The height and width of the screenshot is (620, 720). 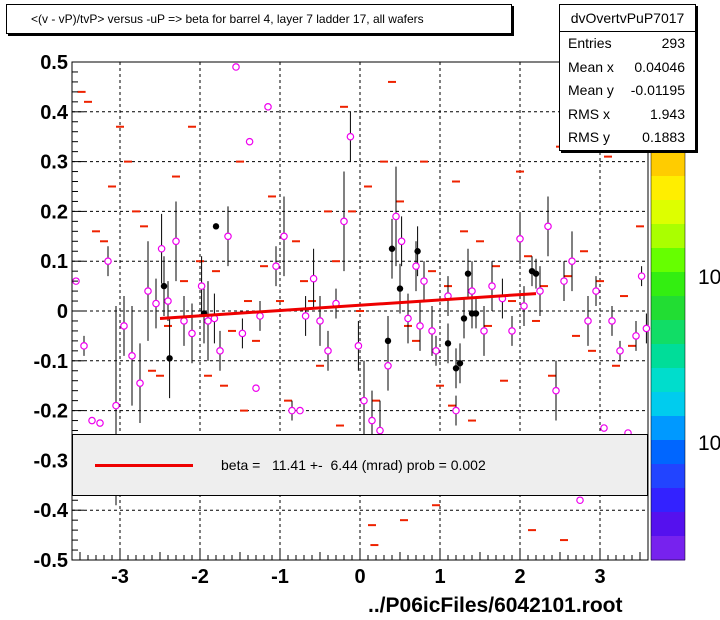 I want to click on y-tick-label: 0.4, so click(x=54, y=113).